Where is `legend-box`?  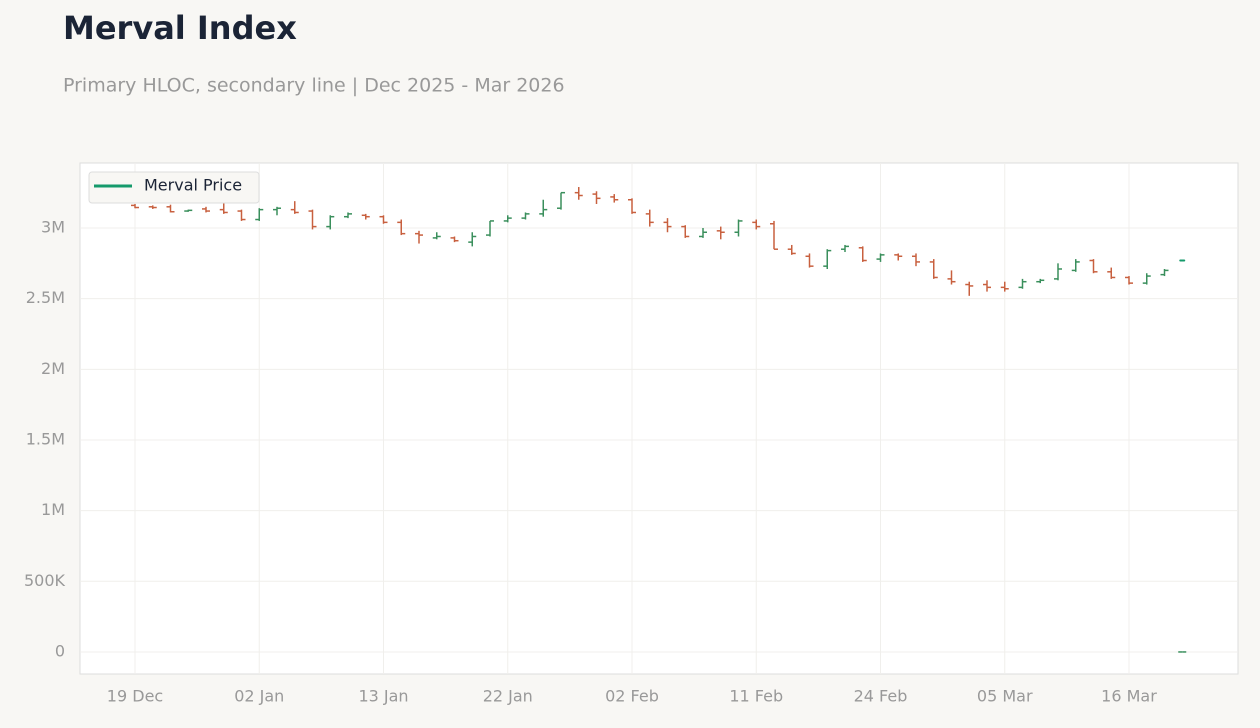
legend-box is located at coordinates (174, 187).